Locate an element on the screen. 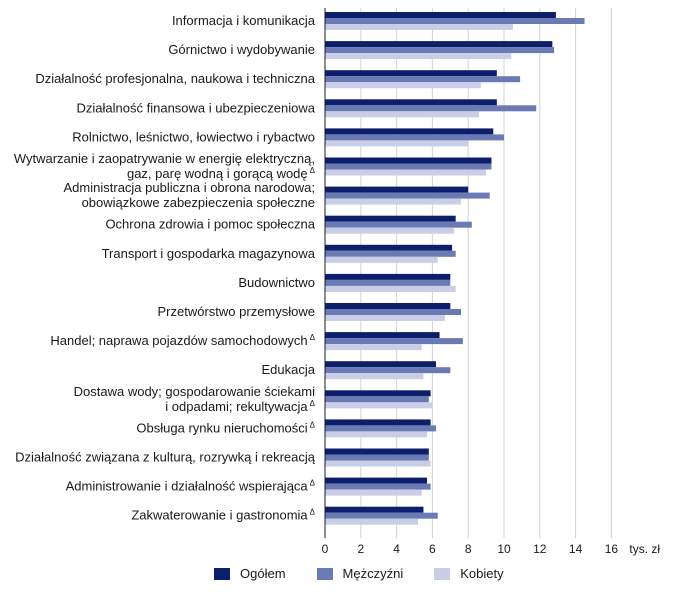  category-label: obowiązkowe zabezpieczenia społeczne is located at coordinates (198, 202).